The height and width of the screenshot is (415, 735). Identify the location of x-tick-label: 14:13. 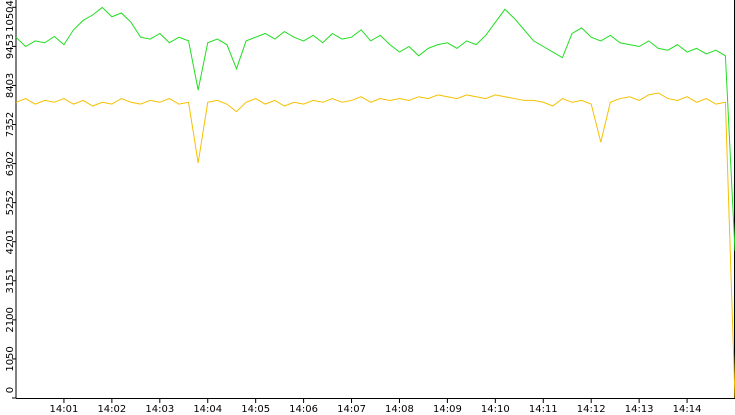
(639, 409).